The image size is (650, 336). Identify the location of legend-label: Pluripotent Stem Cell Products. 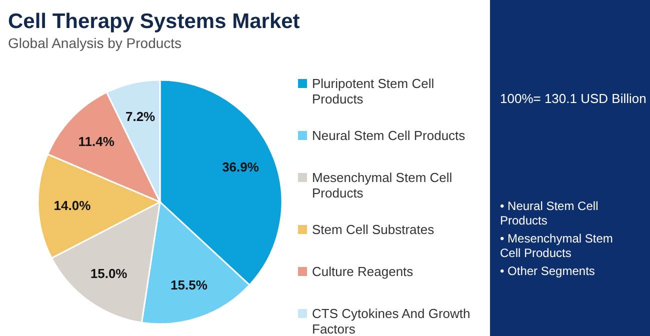
(373, 91).